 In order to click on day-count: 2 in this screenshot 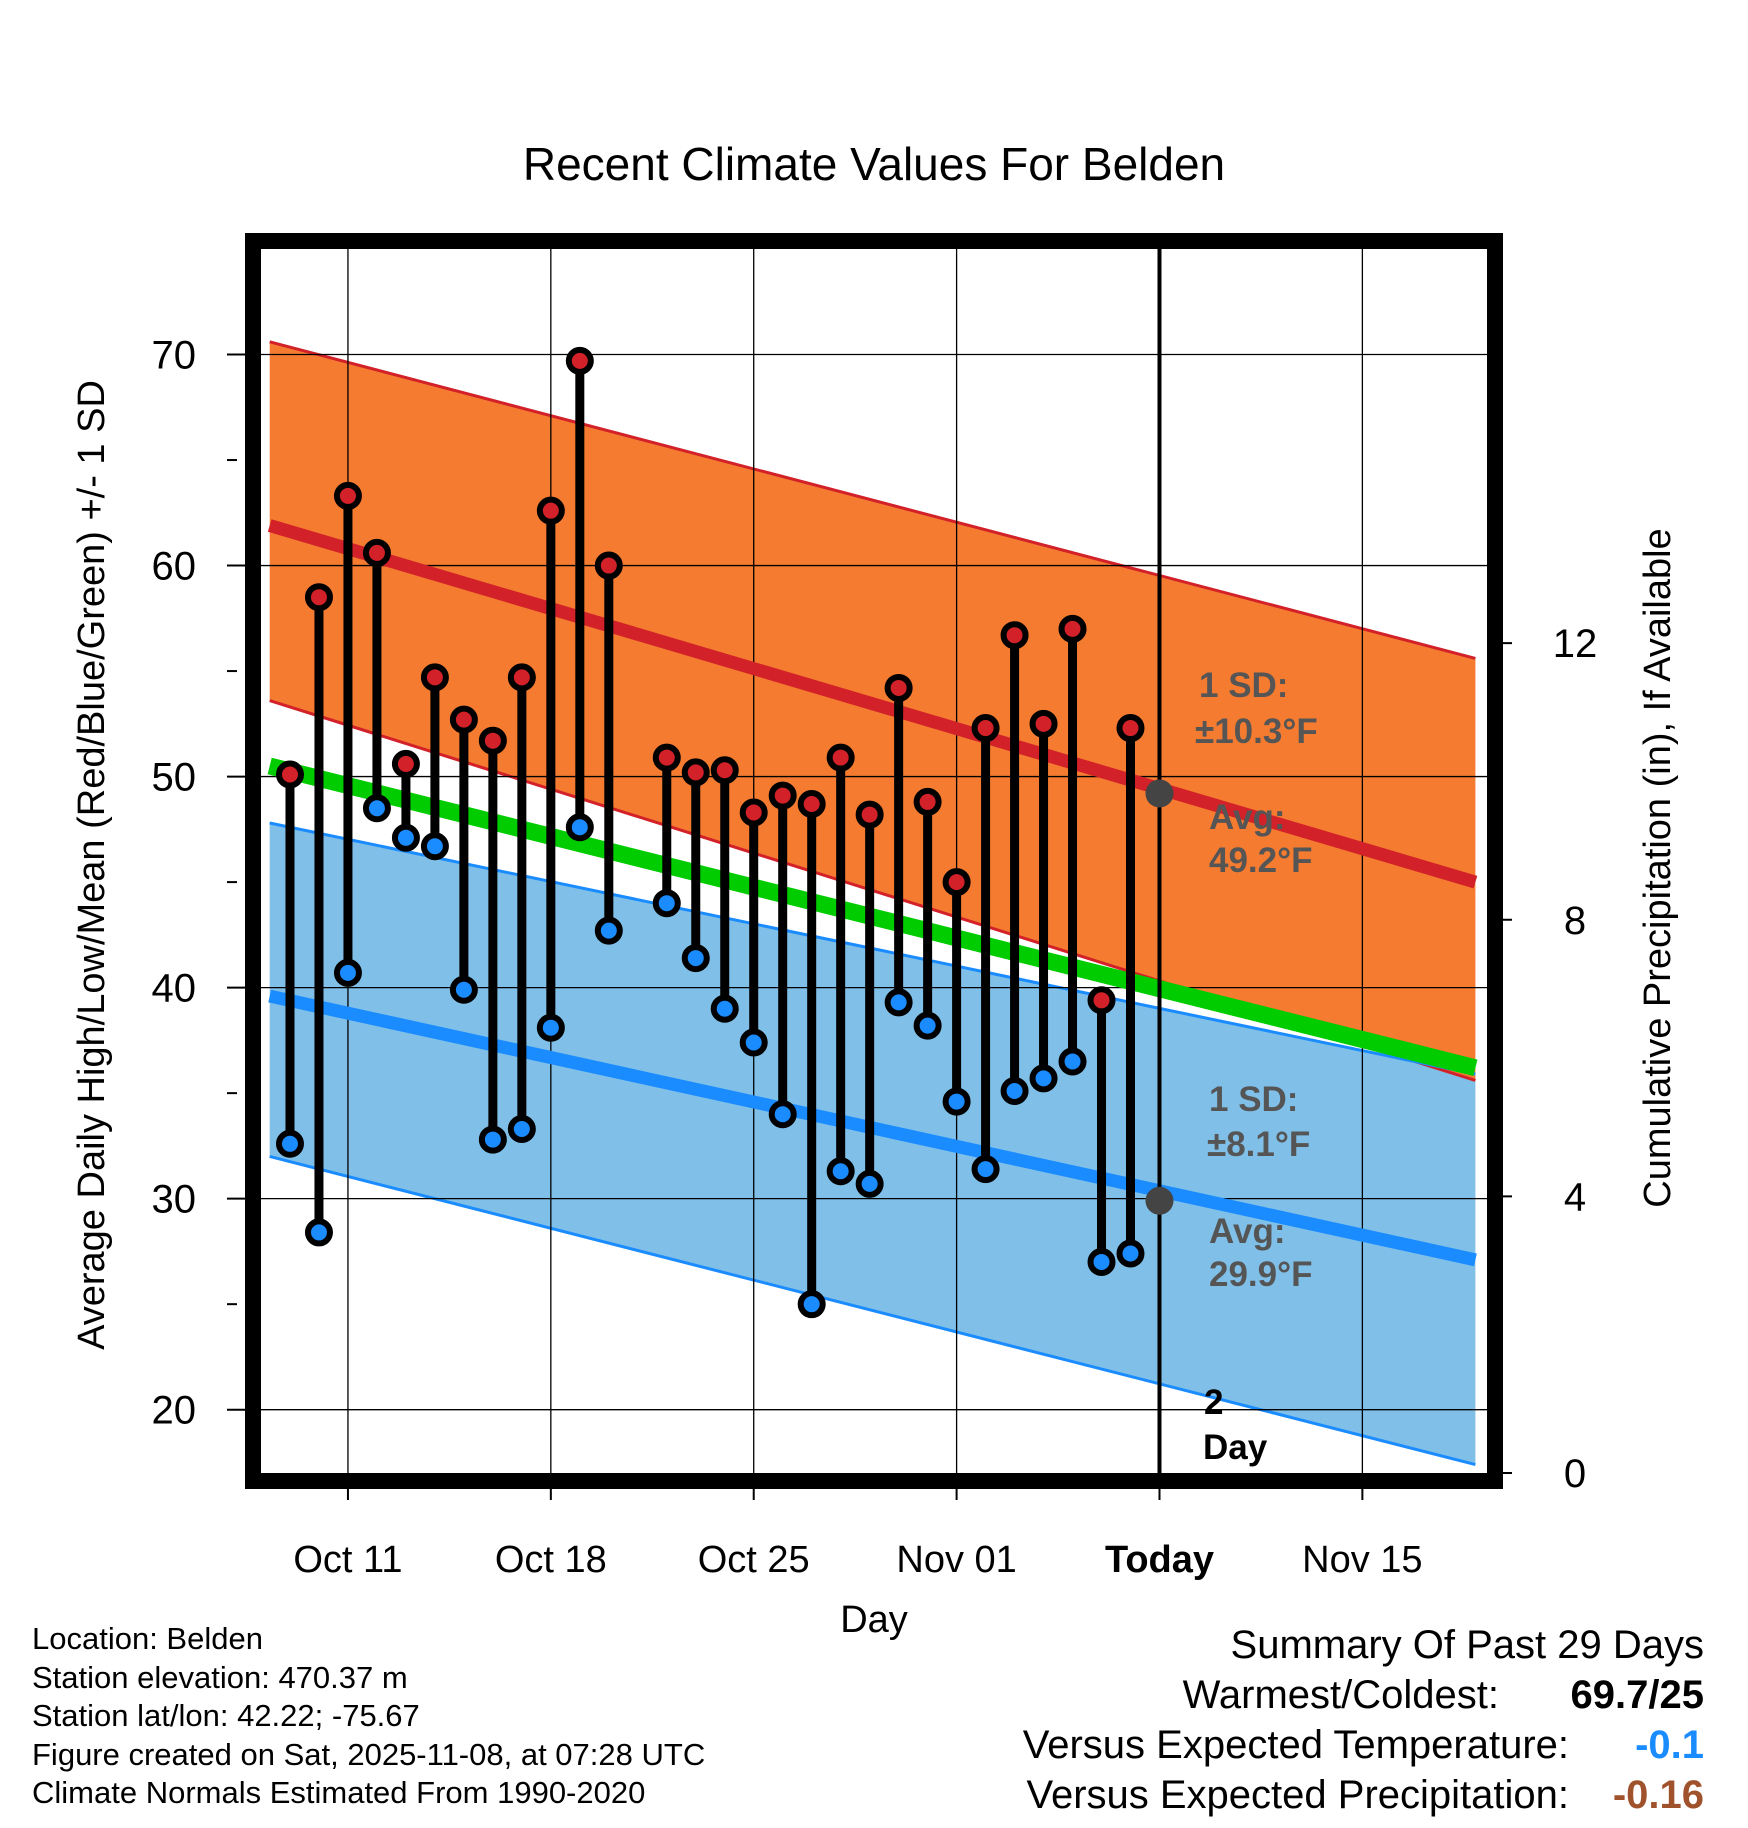, I will do `click(1213, 1402)`.